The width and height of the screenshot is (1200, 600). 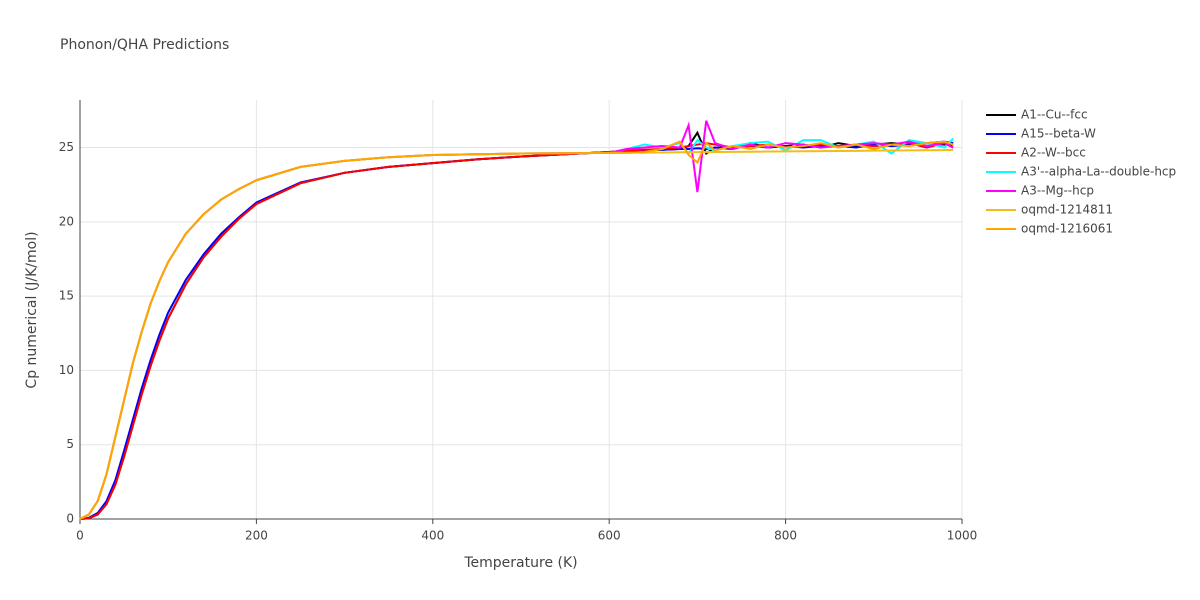 What do you see at coordinates (66, 296) in the screenshot?
I see `y-tick-label: 15` at bounding box center [66, 296].